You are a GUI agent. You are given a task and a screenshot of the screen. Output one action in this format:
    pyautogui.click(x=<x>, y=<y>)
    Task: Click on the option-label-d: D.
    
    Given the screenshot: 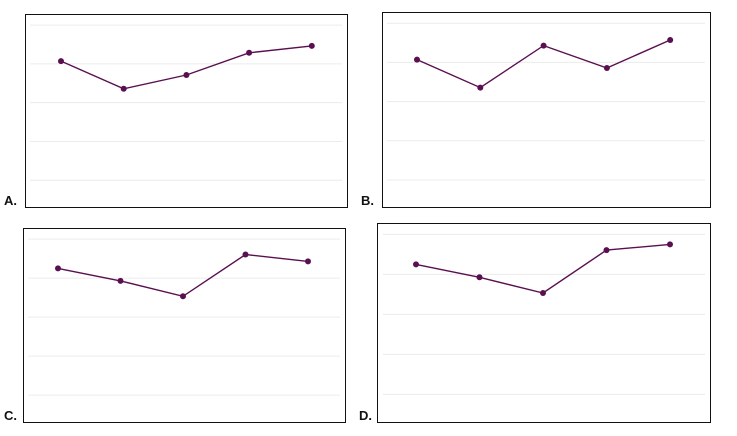 What is the action you would take?
    pyautogui.click(x=365, y=415)
    